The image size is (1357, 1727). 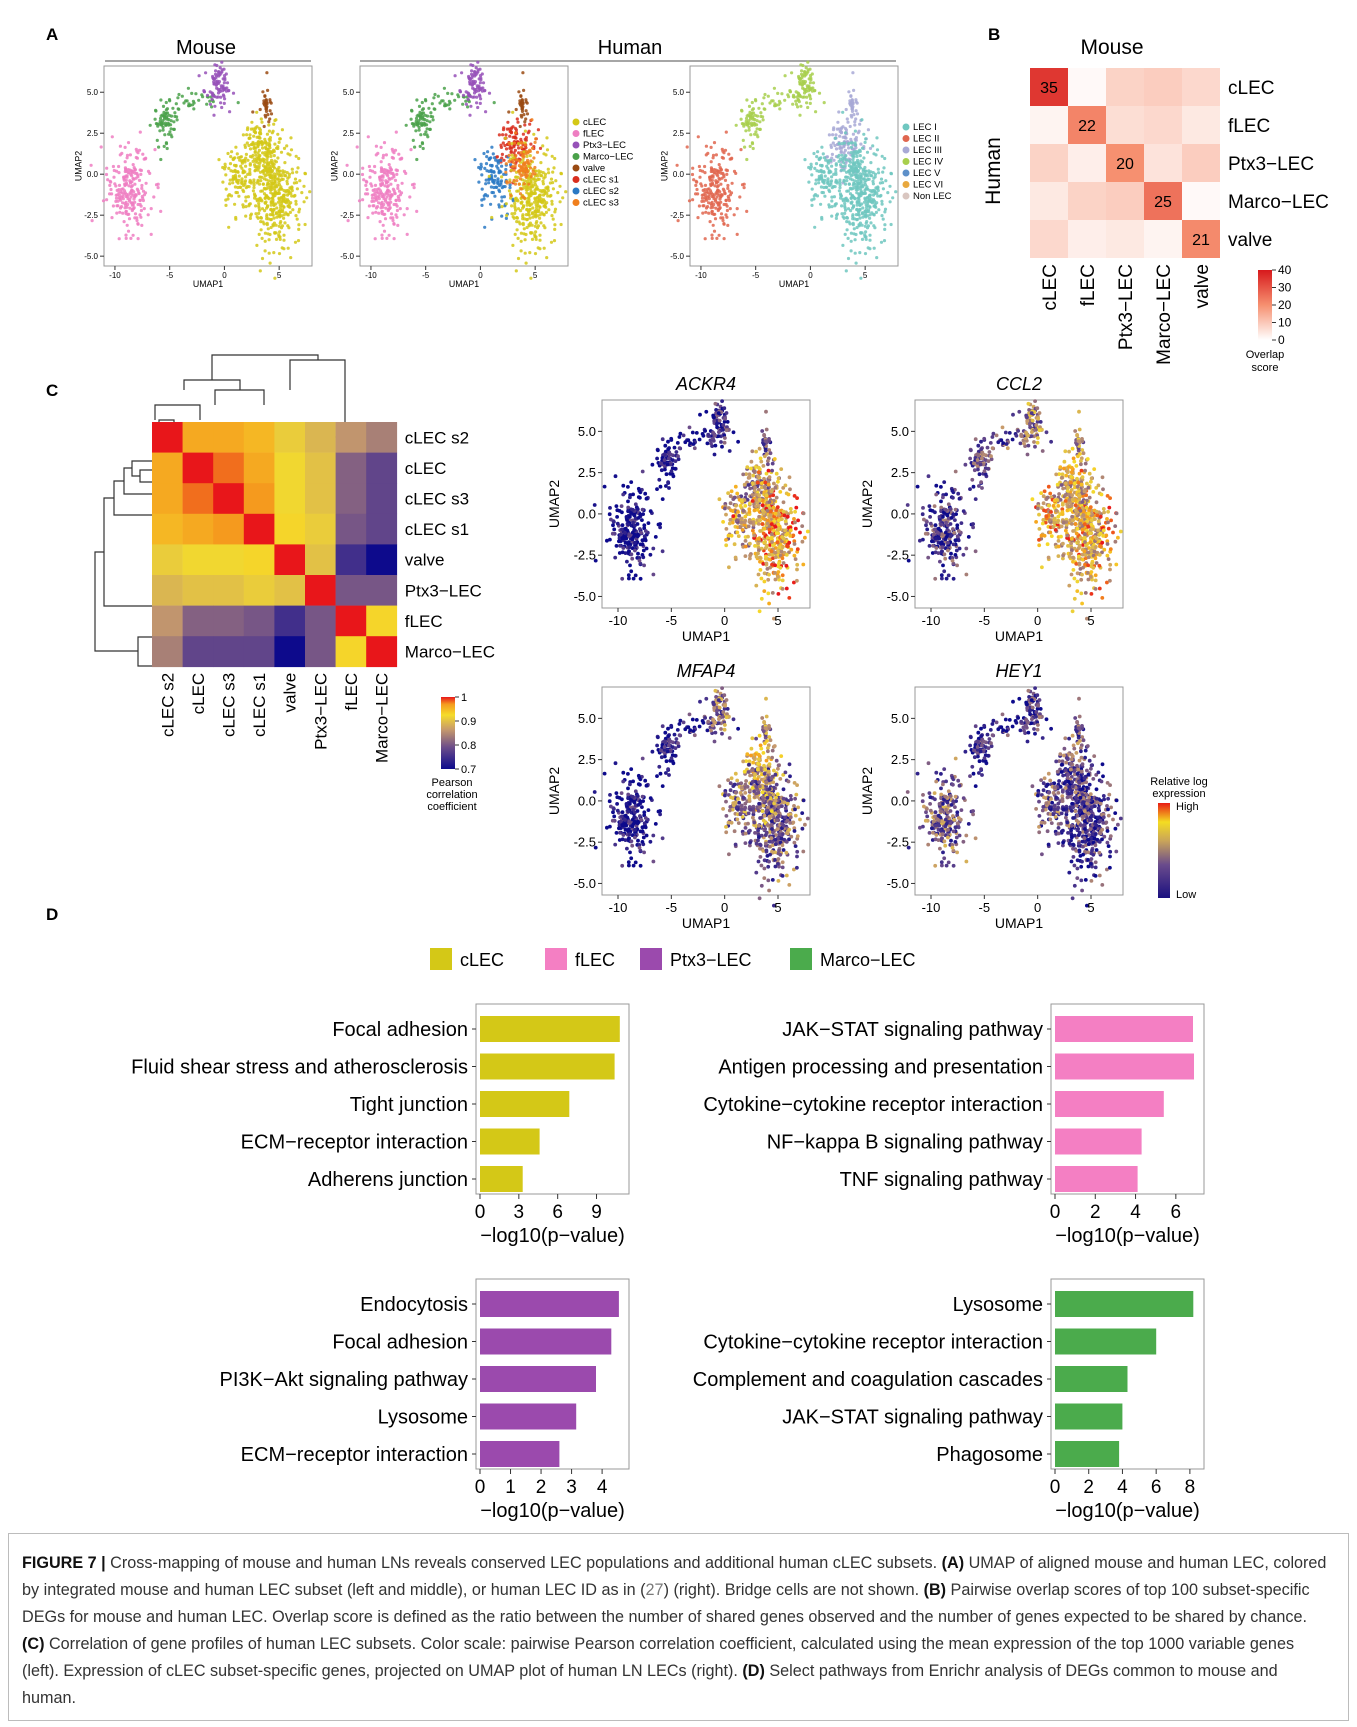 I want to click on legend-swatch, so click(x=906, y=184).